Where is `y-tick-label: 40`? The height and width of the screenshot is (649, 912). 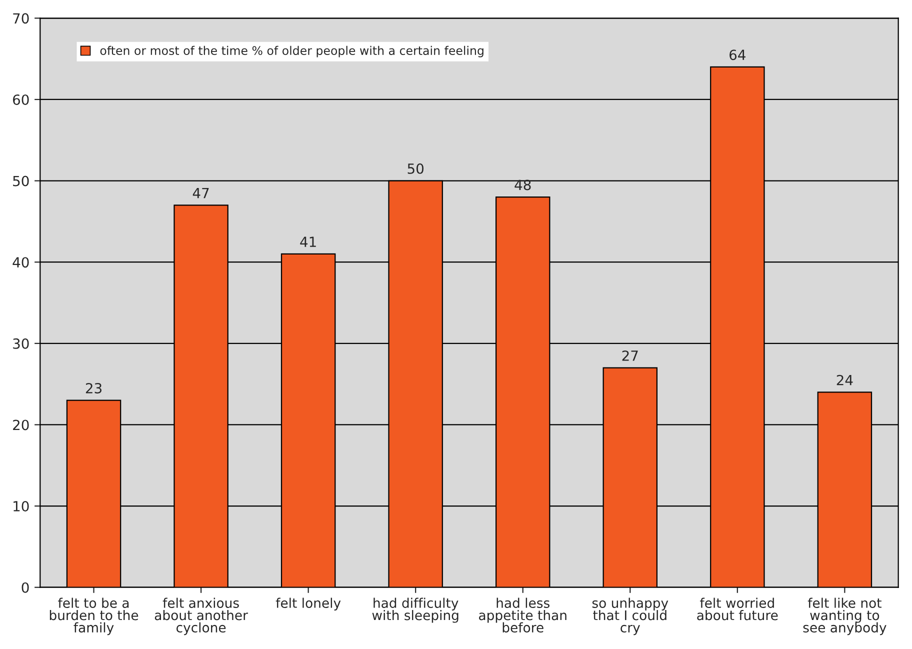 y-tick-label: 40 is located at coordinates (20, 262).